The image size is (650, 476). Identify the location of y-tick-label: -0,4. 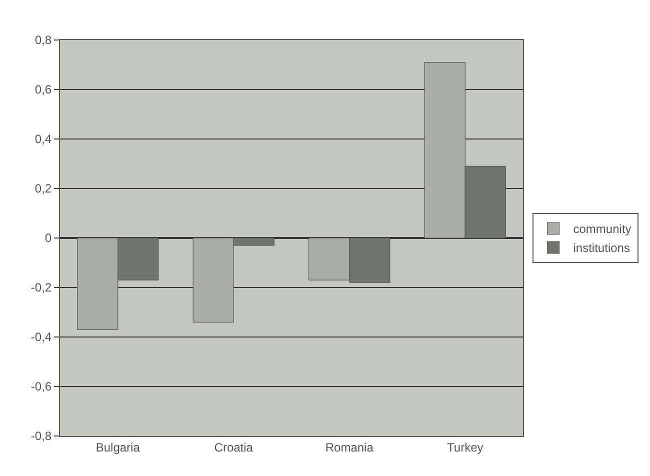
(41, 337).